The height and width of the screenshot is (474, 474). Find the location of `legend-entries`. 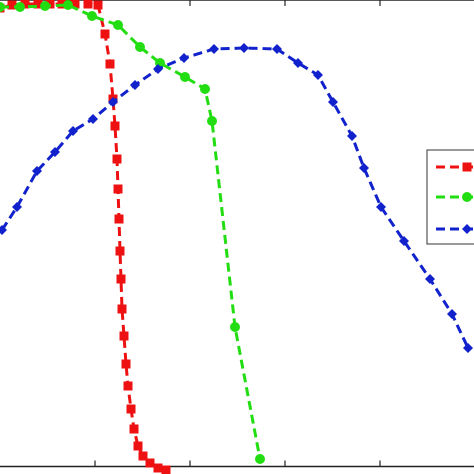

legend-entries is located at coordinates (455, 198).